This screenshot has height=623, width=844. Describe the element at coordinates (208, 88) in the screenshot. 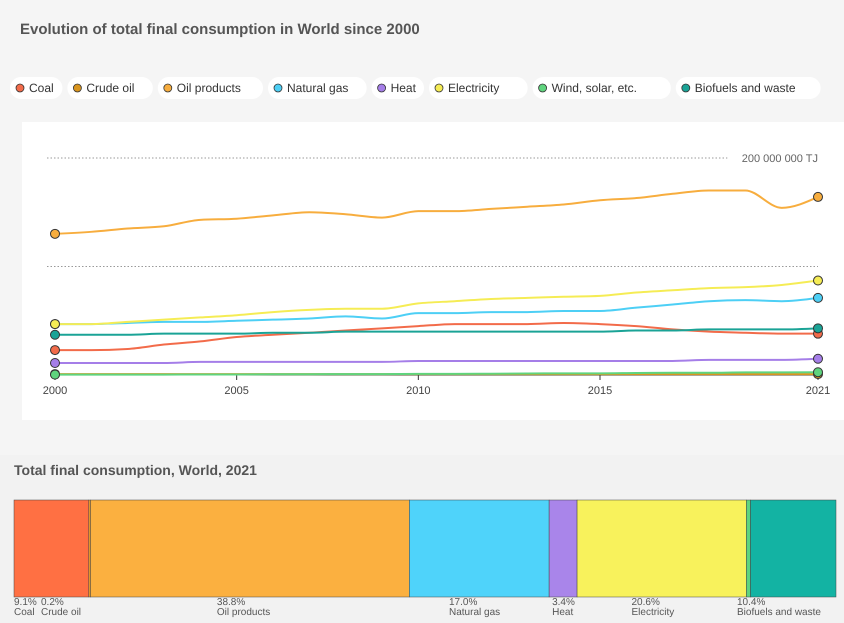

I see `legend-label: Oil products` at that location.